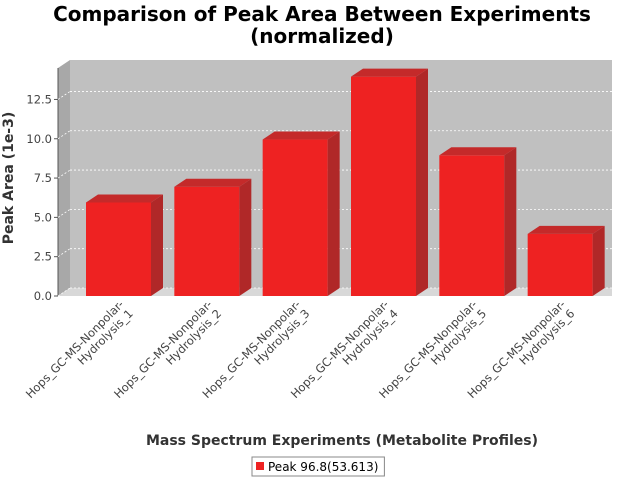 The image size is (640, 480). Describe the element at coordinates (39, 139) in the screenshot. I see `y-tick-label: 10.0` at that location.